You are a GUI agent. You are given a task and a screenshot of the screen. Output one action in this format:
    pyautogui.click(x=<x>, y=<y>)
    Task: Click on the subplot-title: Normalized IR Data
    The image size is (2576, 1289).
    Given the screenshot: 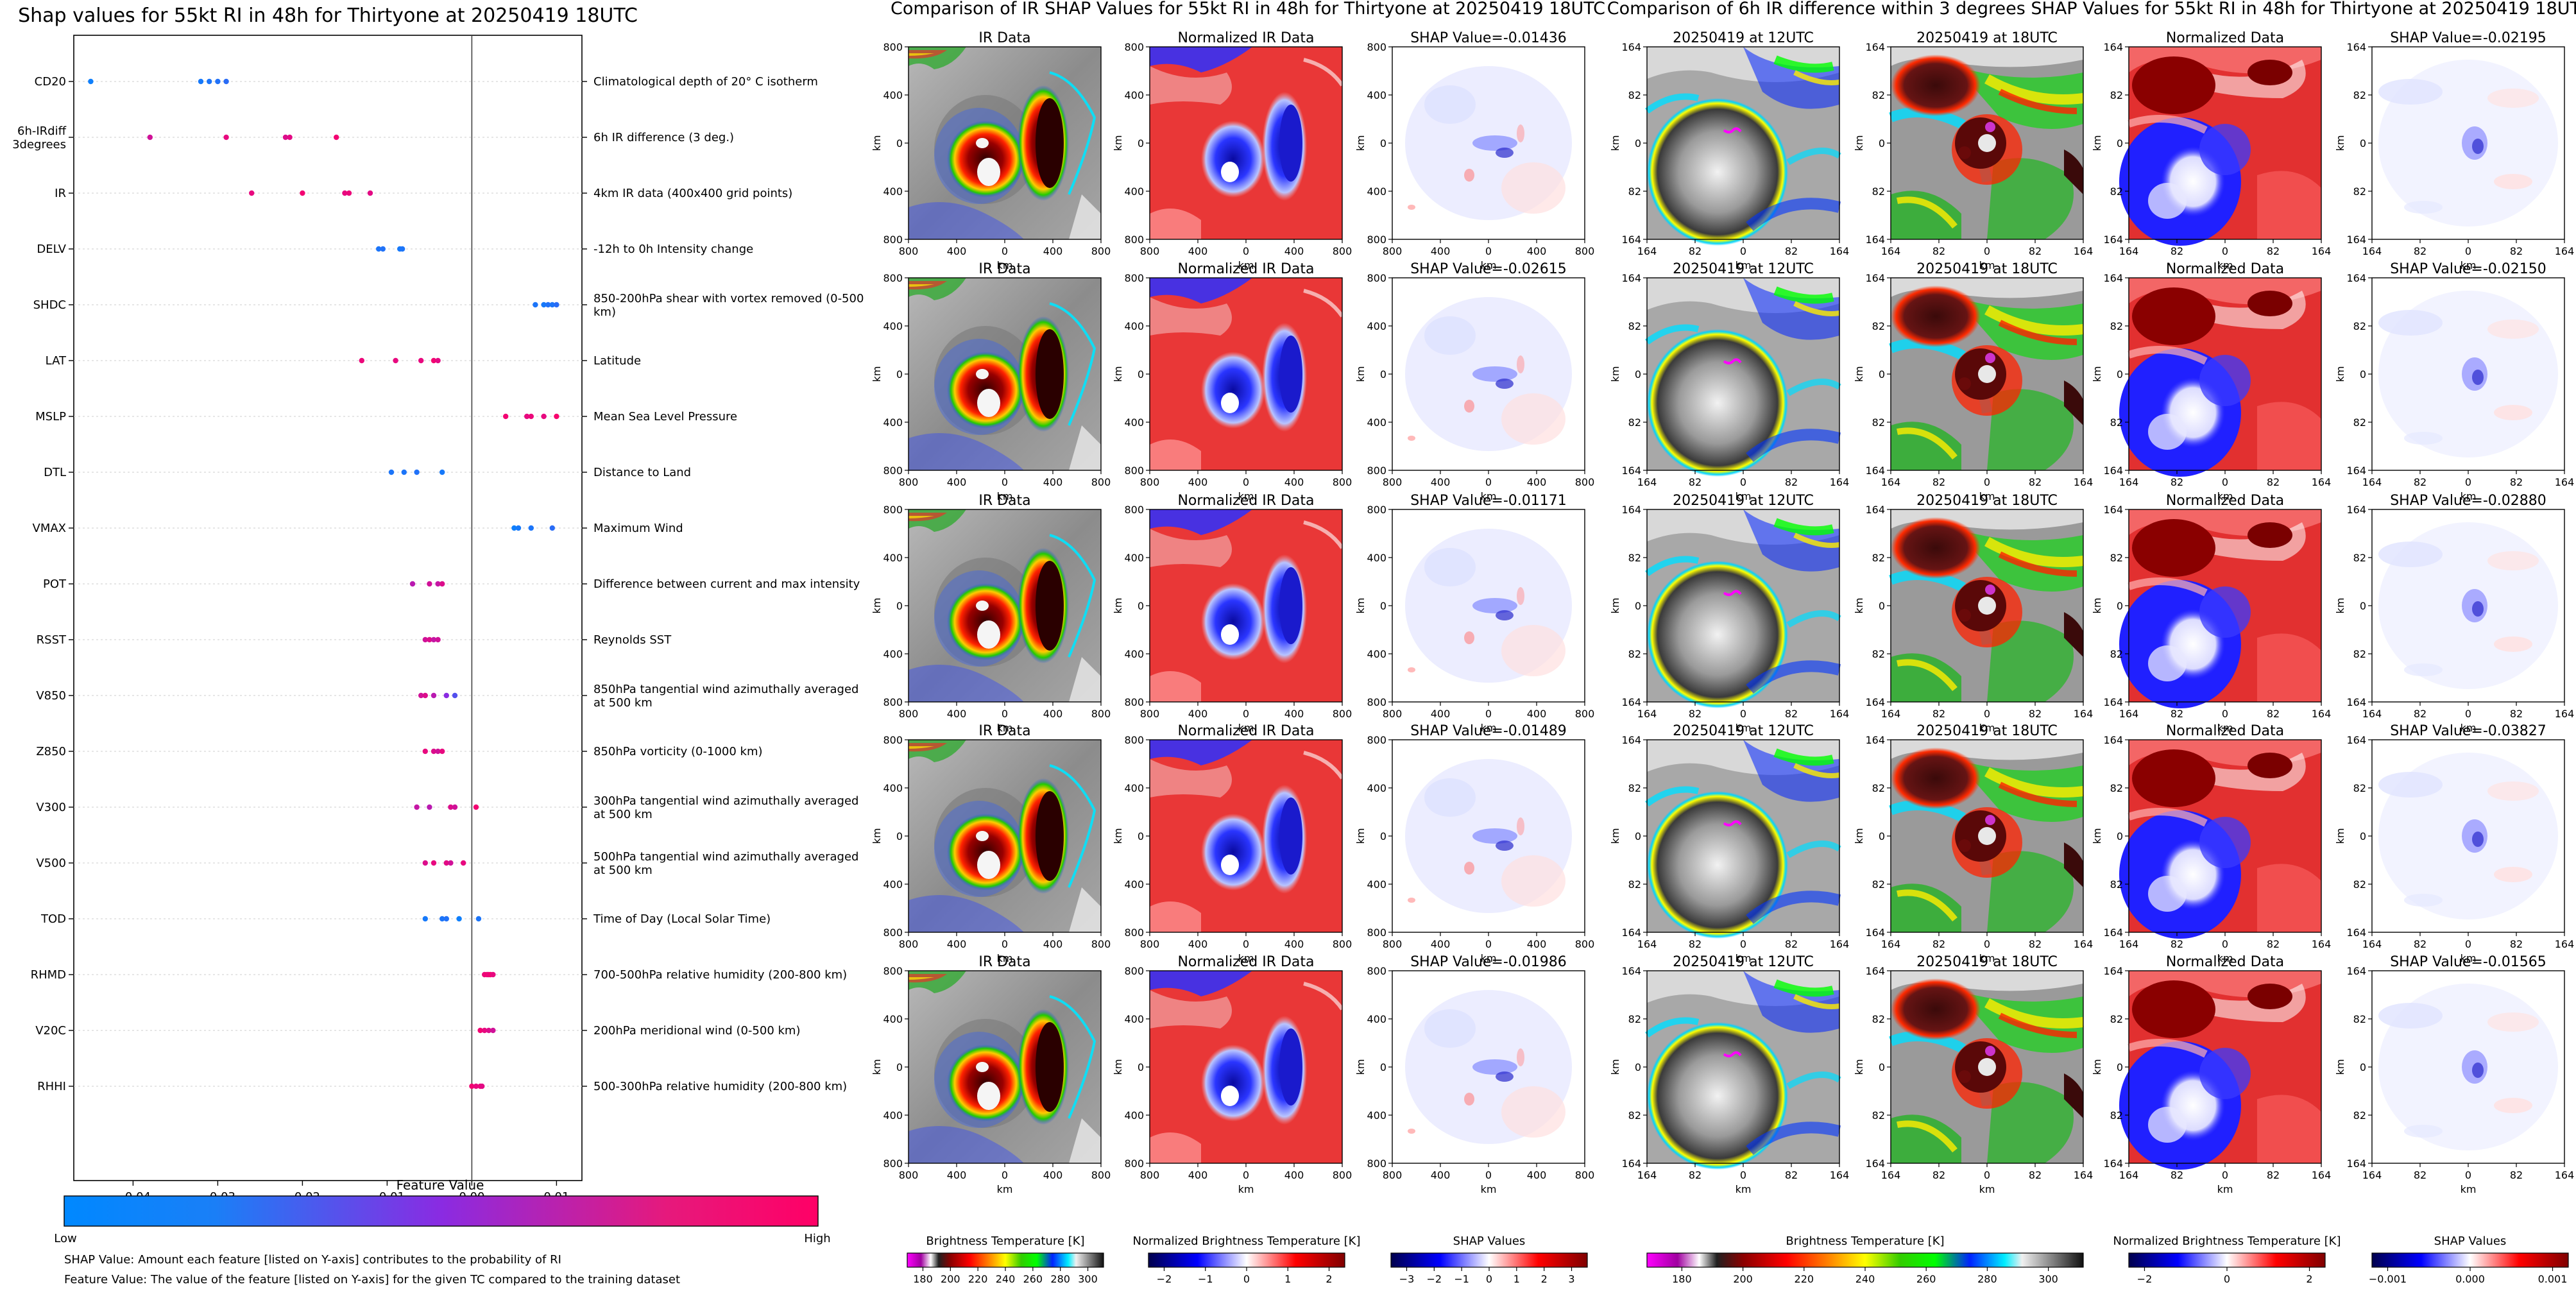 What is the action you would take?
    pyautogui.click(x=1245, y=38)
    